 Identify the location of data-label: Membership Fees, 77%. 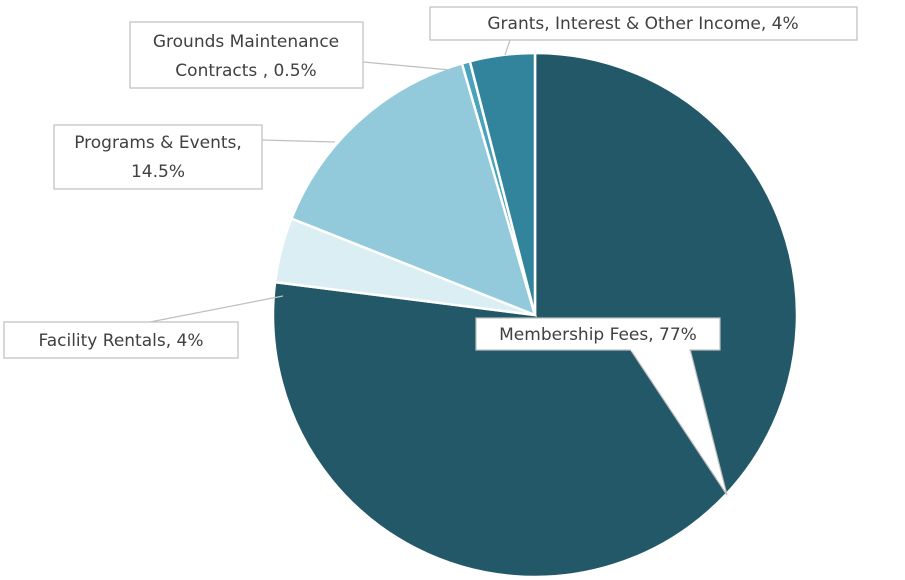
(598, 335).